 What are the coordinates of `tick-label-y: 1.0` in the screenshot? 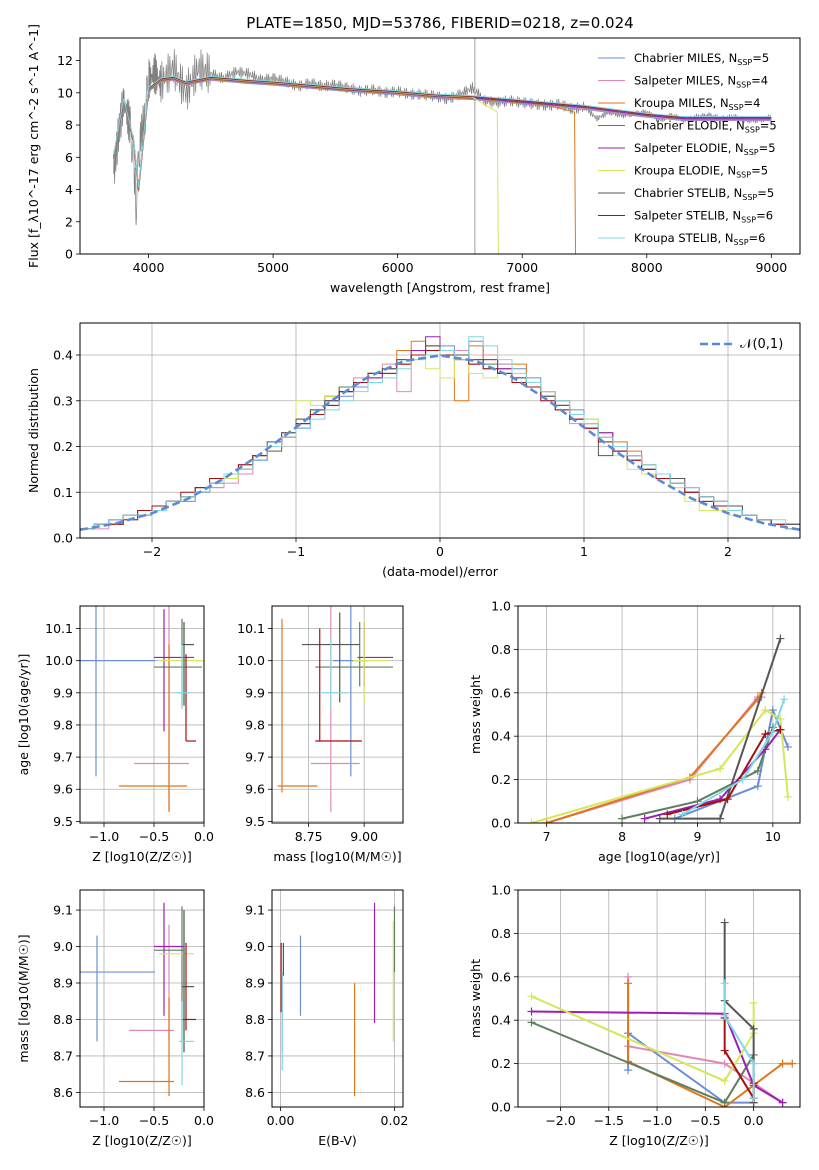 It's located at (501, 606).